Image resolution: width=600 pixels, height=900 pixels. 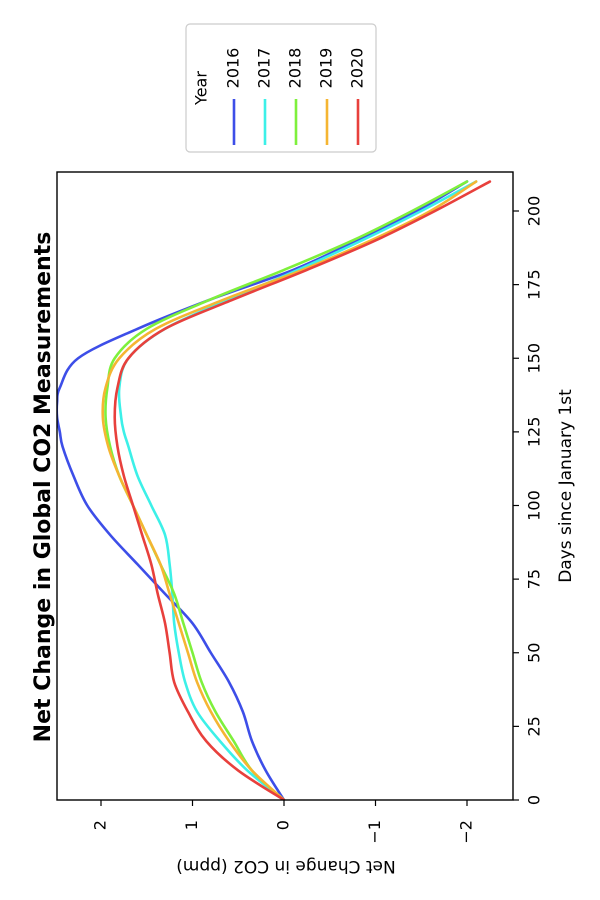 What do you see at coordinates (534, 284) in the screenshot?
I see `x-tick-label: 175` at bounding box center [534, 284].